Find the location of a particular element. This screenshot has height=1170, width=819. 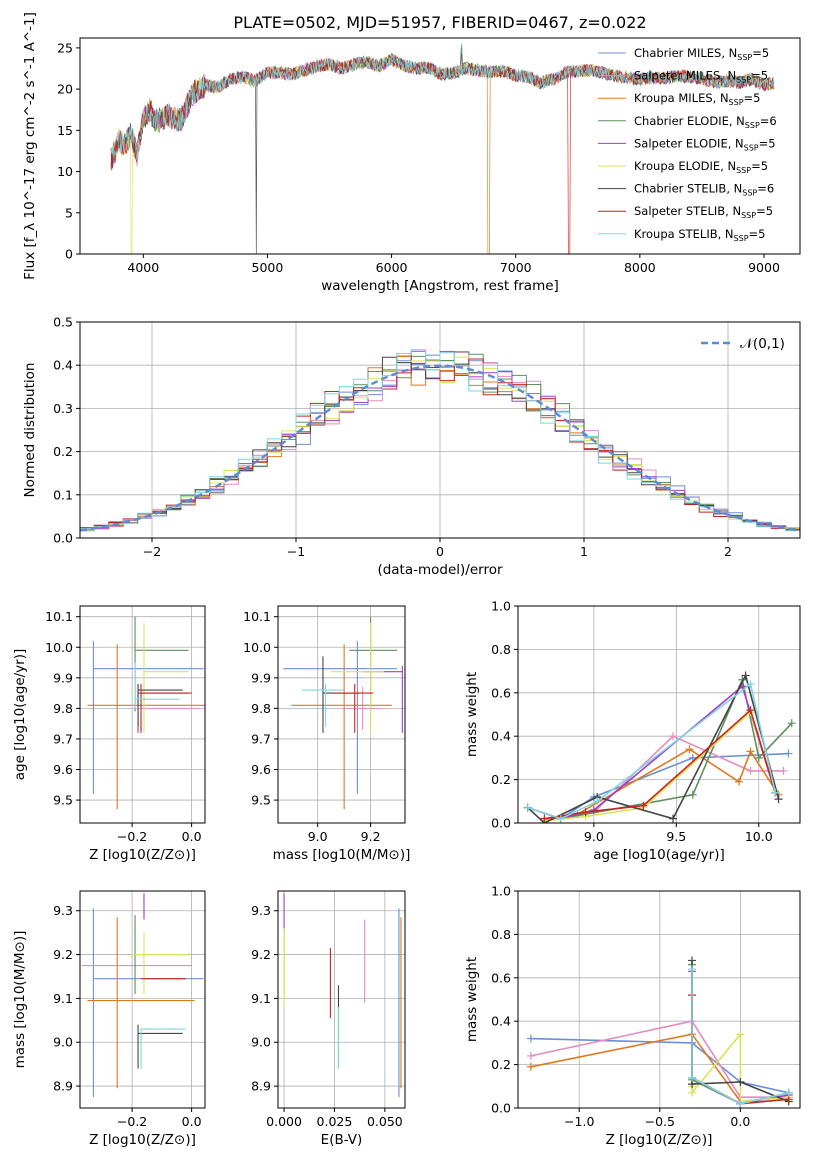

legend-entry: Salpeter MILES, NSSP=5 is located at coordinates (701, 77).